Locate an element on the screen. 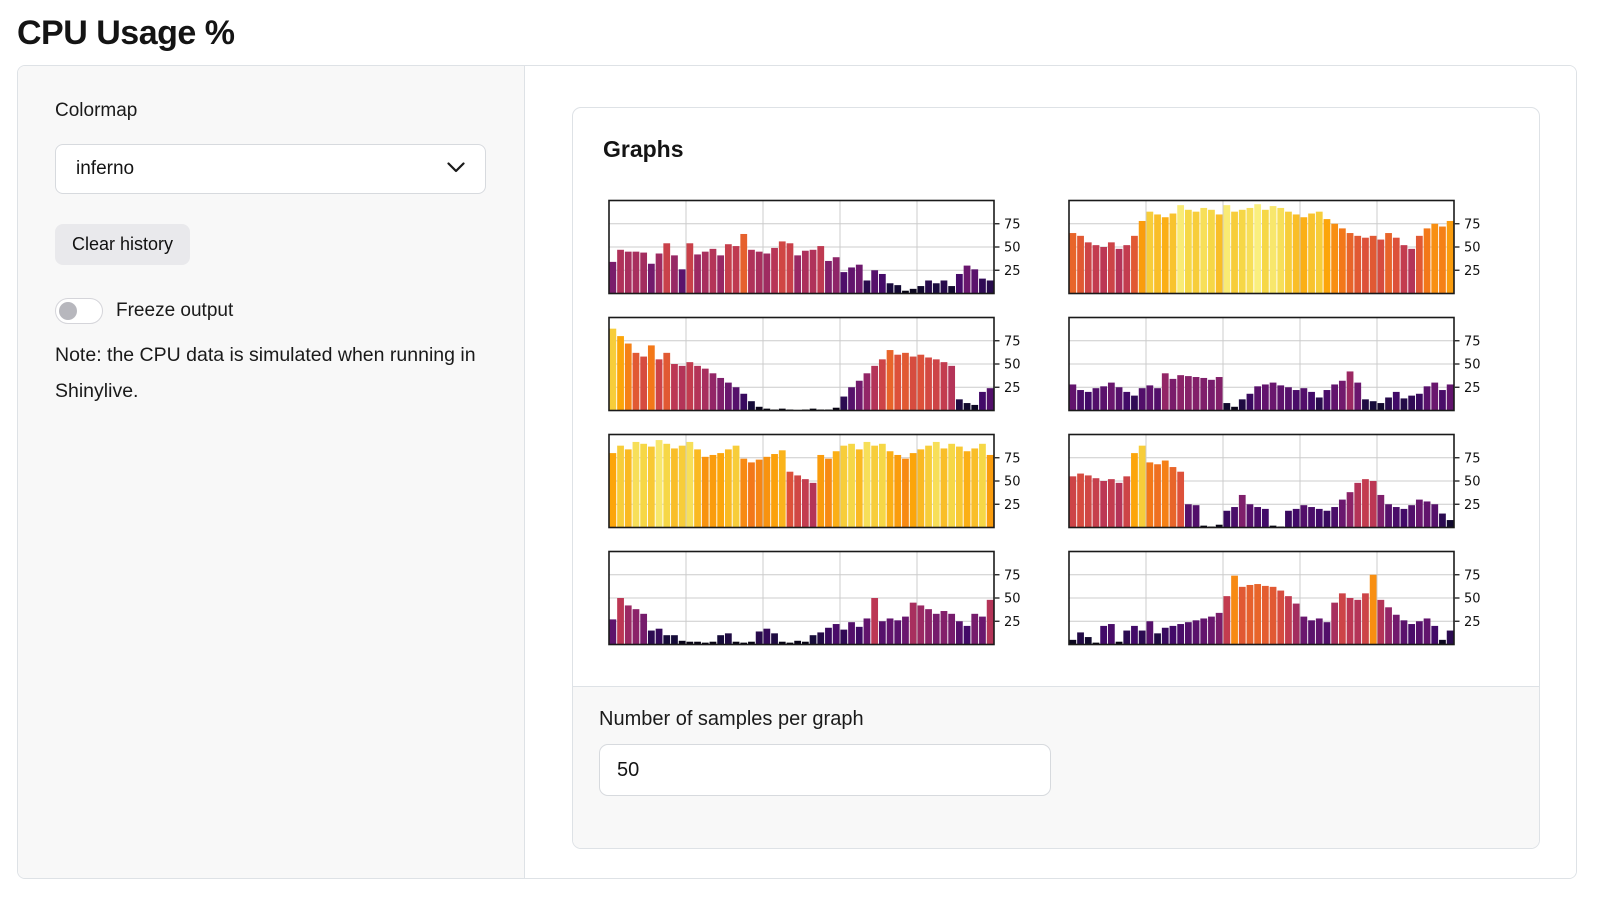 The height and width of the screenshot is (906, 1597). freeze-output-toggle is located at coordinates (79, 311).